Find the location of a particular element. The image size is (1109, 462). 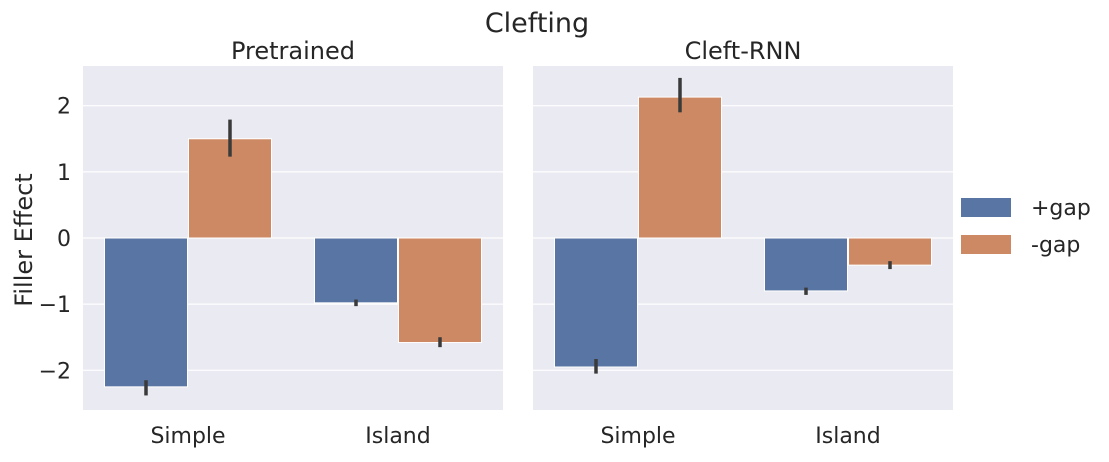

y-tick-label: −1 is located at coordinates (55, 305).